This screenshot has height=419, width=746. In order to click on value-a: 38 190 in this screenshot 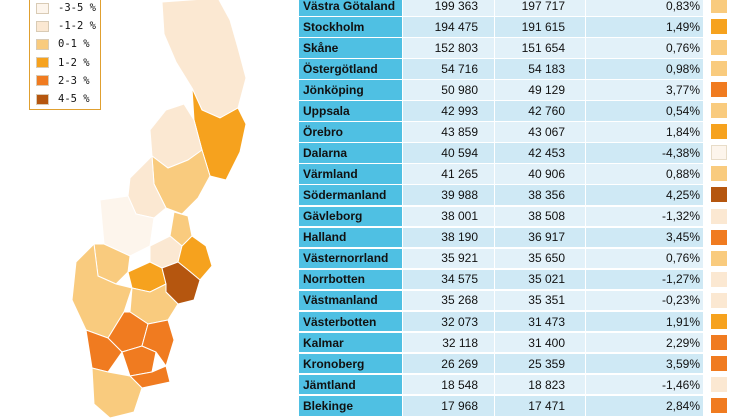, I will do `click(448, 237)`.